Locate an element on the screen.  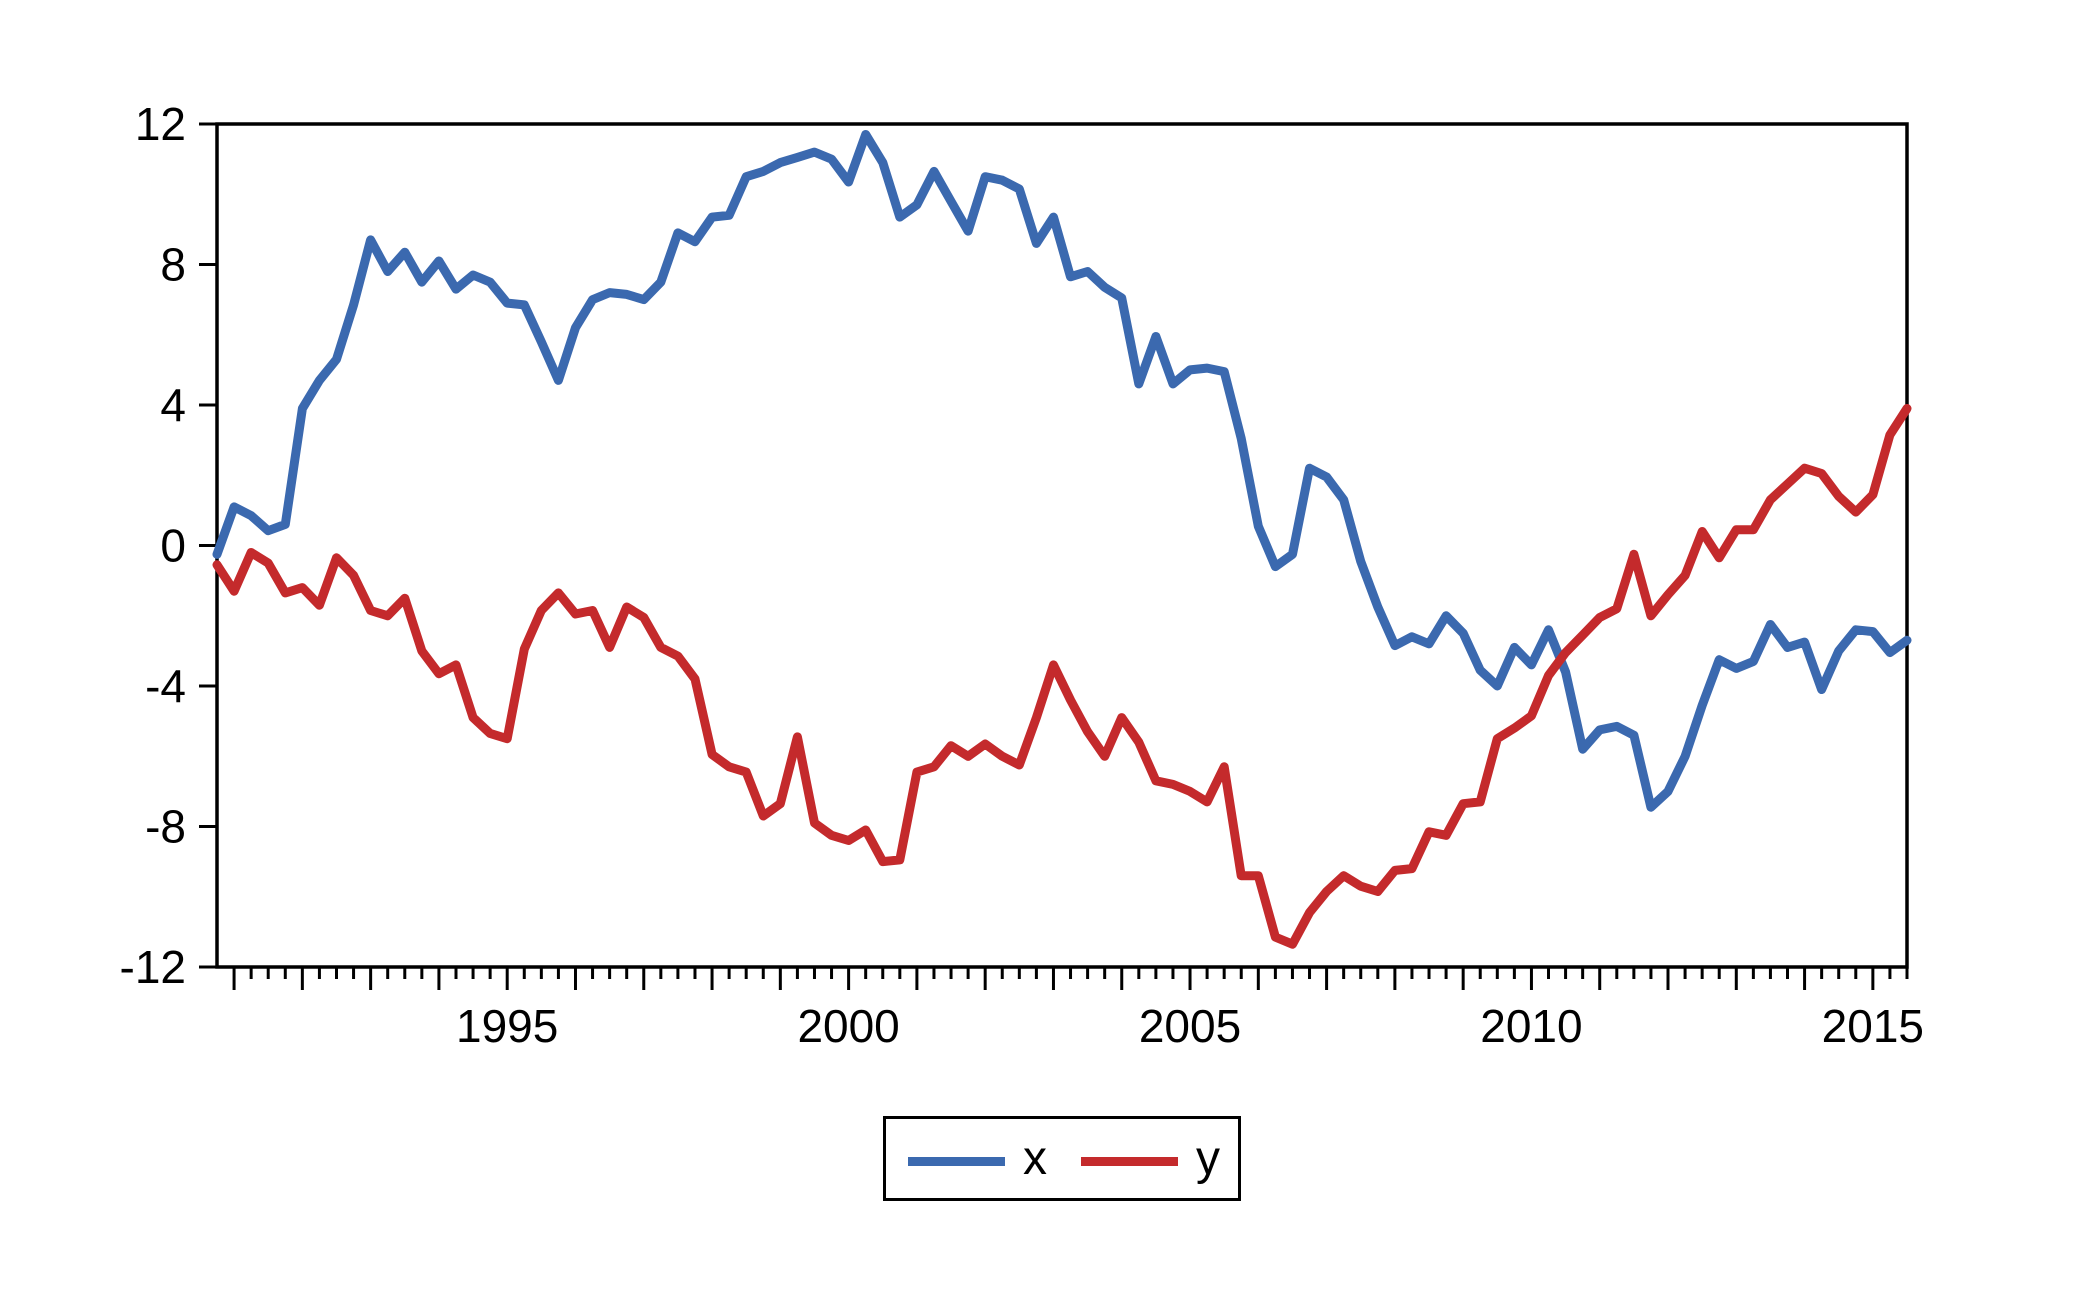
y-axis-tick-label: 4 is located at coordinates (173, 405).